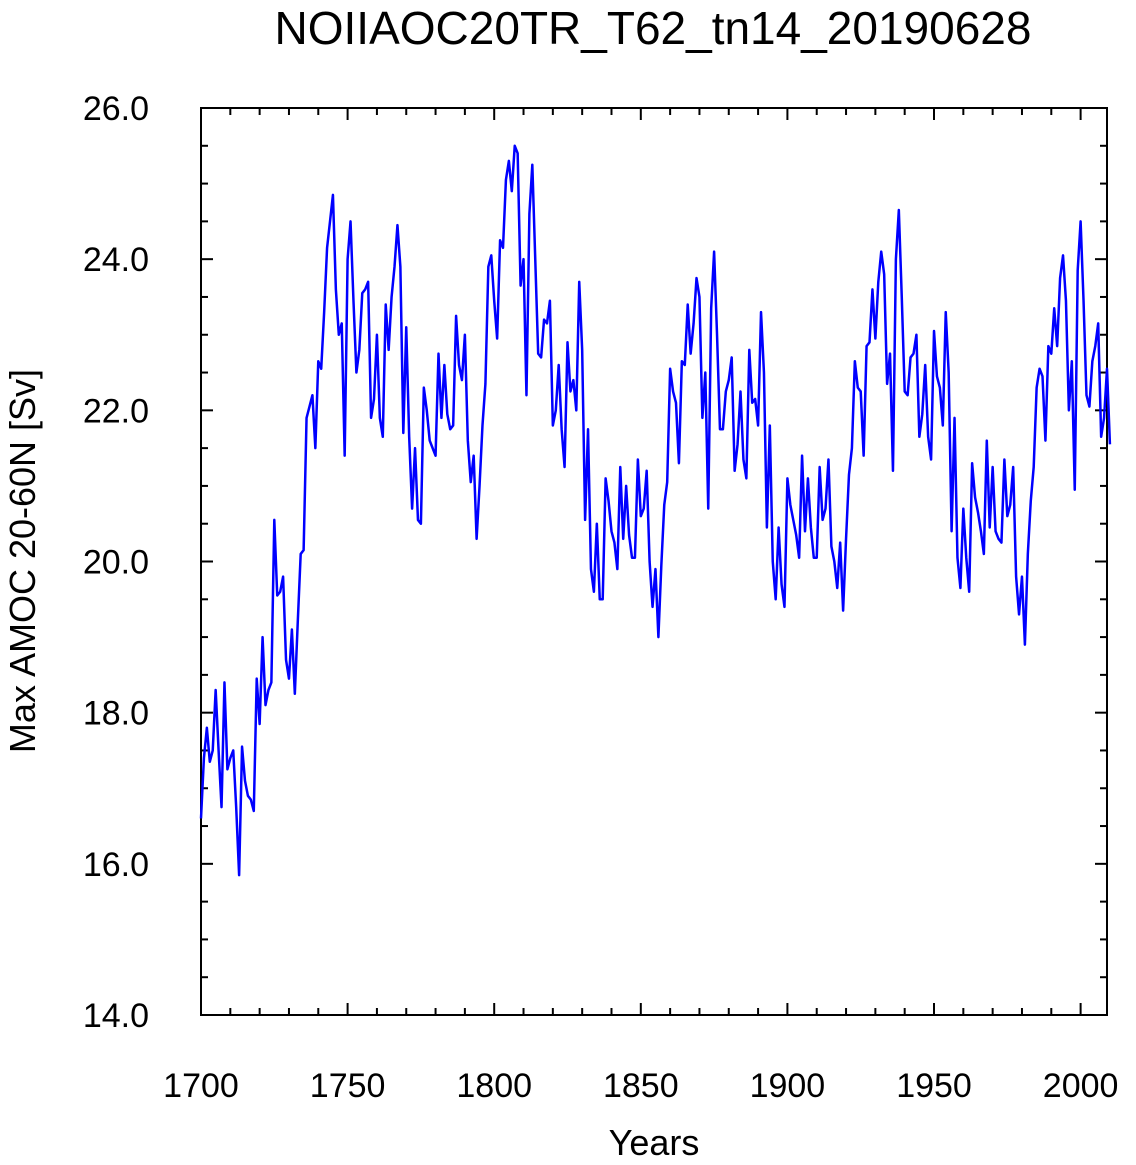  I want to click on y-tick-label: 26.0, so click(116, 109).